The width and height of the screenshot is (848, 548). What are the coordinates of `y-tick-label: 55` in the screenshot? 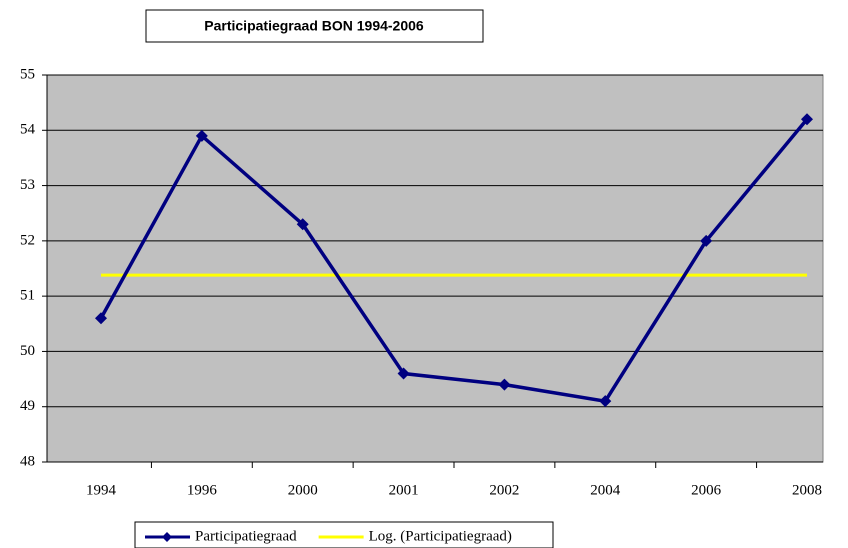 It's located at (27, 74).